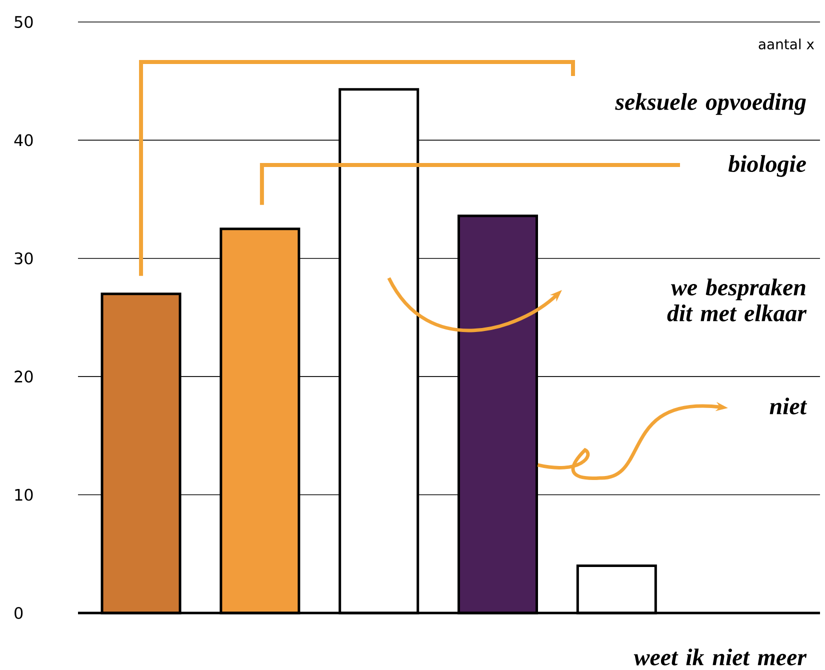 This screenshot has width=825, height=670. What do you see at coordinates (767, 166) in the screenshot?
I see `text: biologie` at bounding box center [767, 166].